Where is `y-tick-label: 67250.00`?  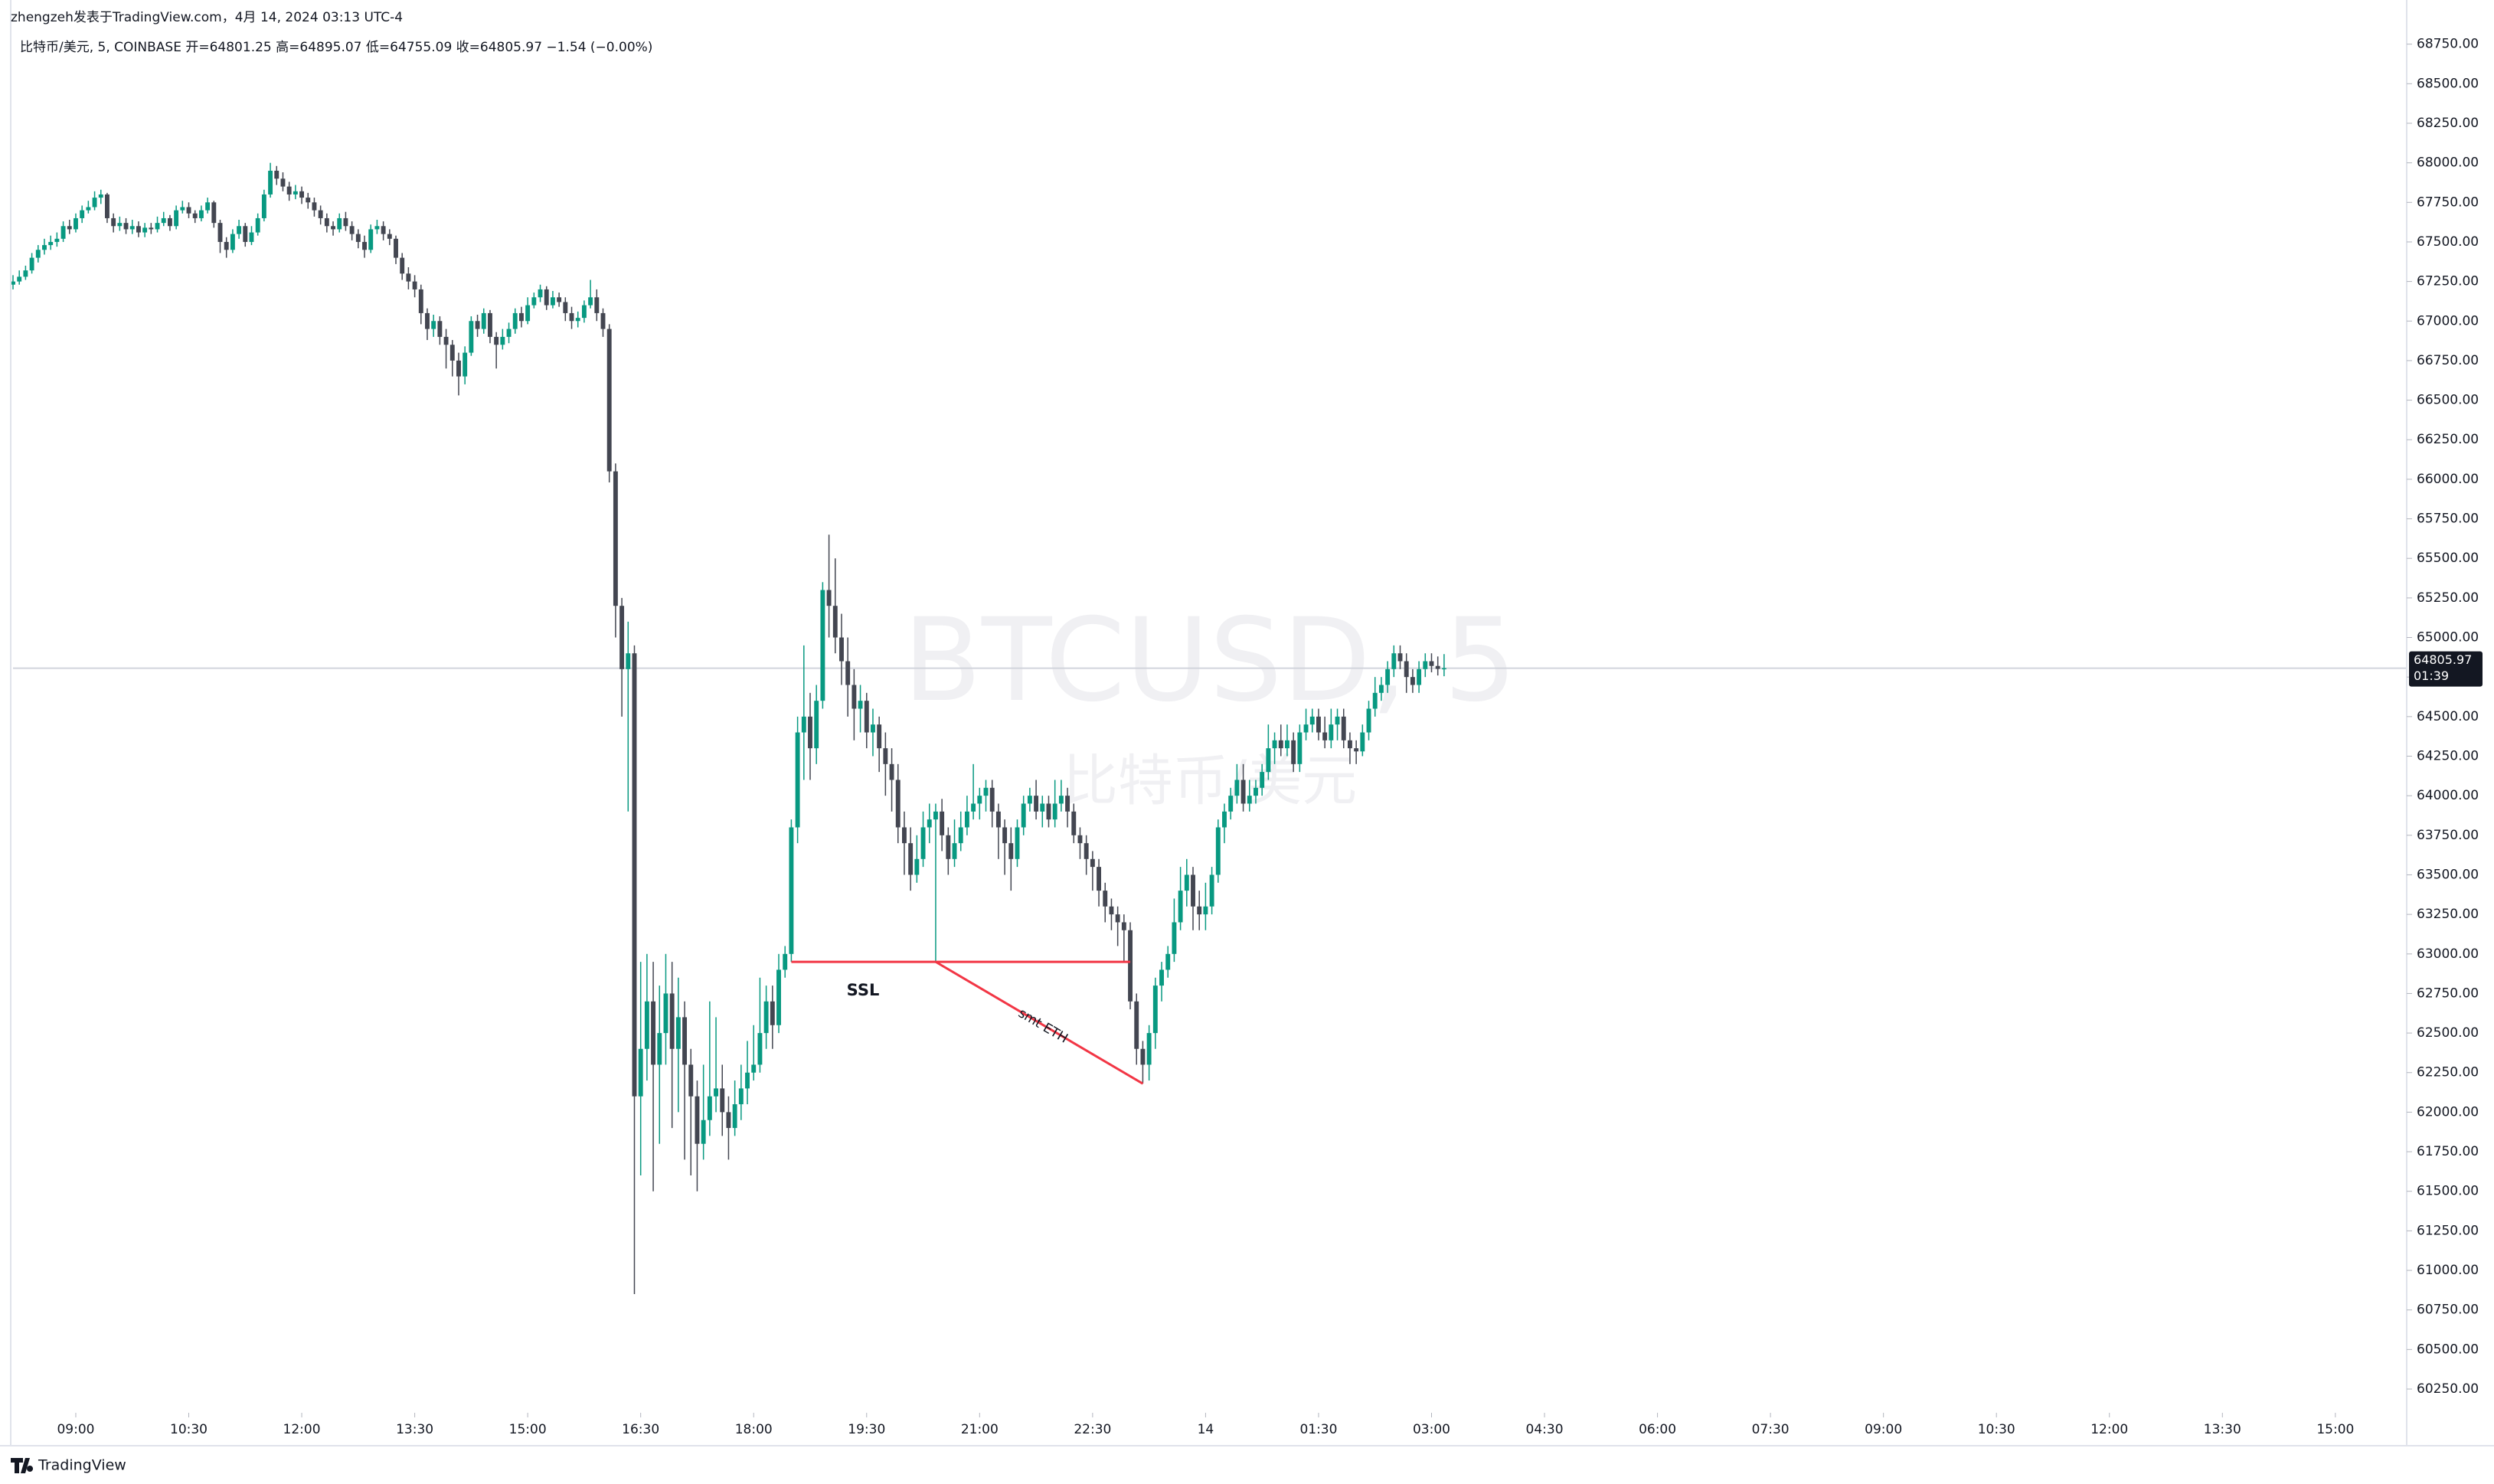 y-tick-label: 67250.00 is located at coordinates (2448, 281).